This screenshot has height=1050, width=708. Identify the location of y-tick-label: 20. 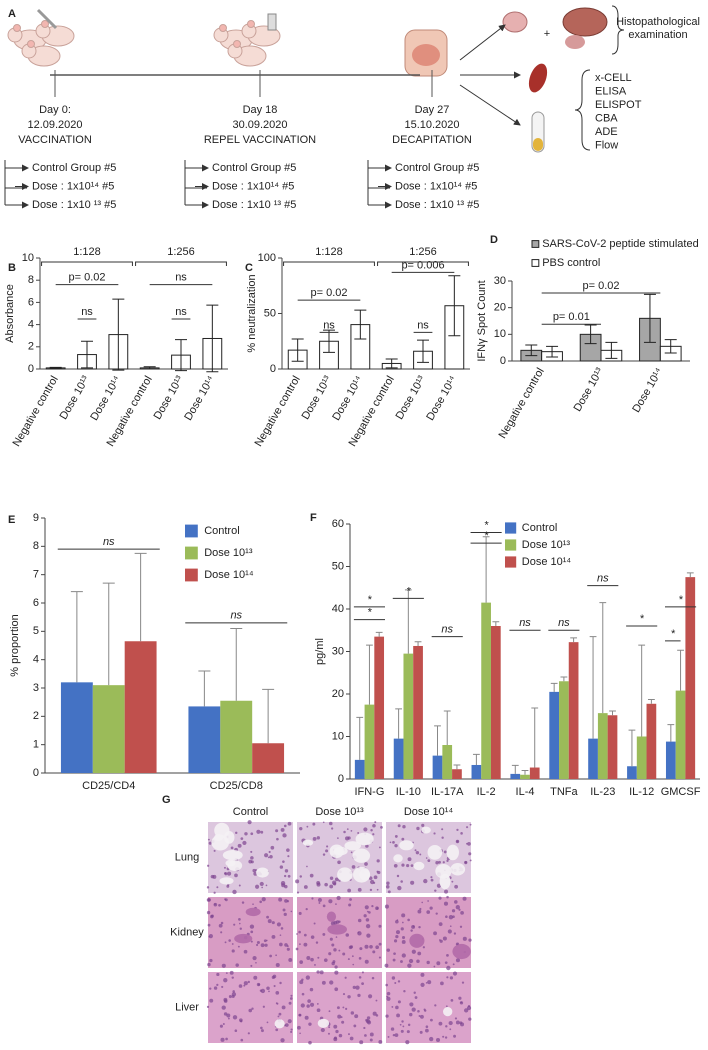
(338, 694).